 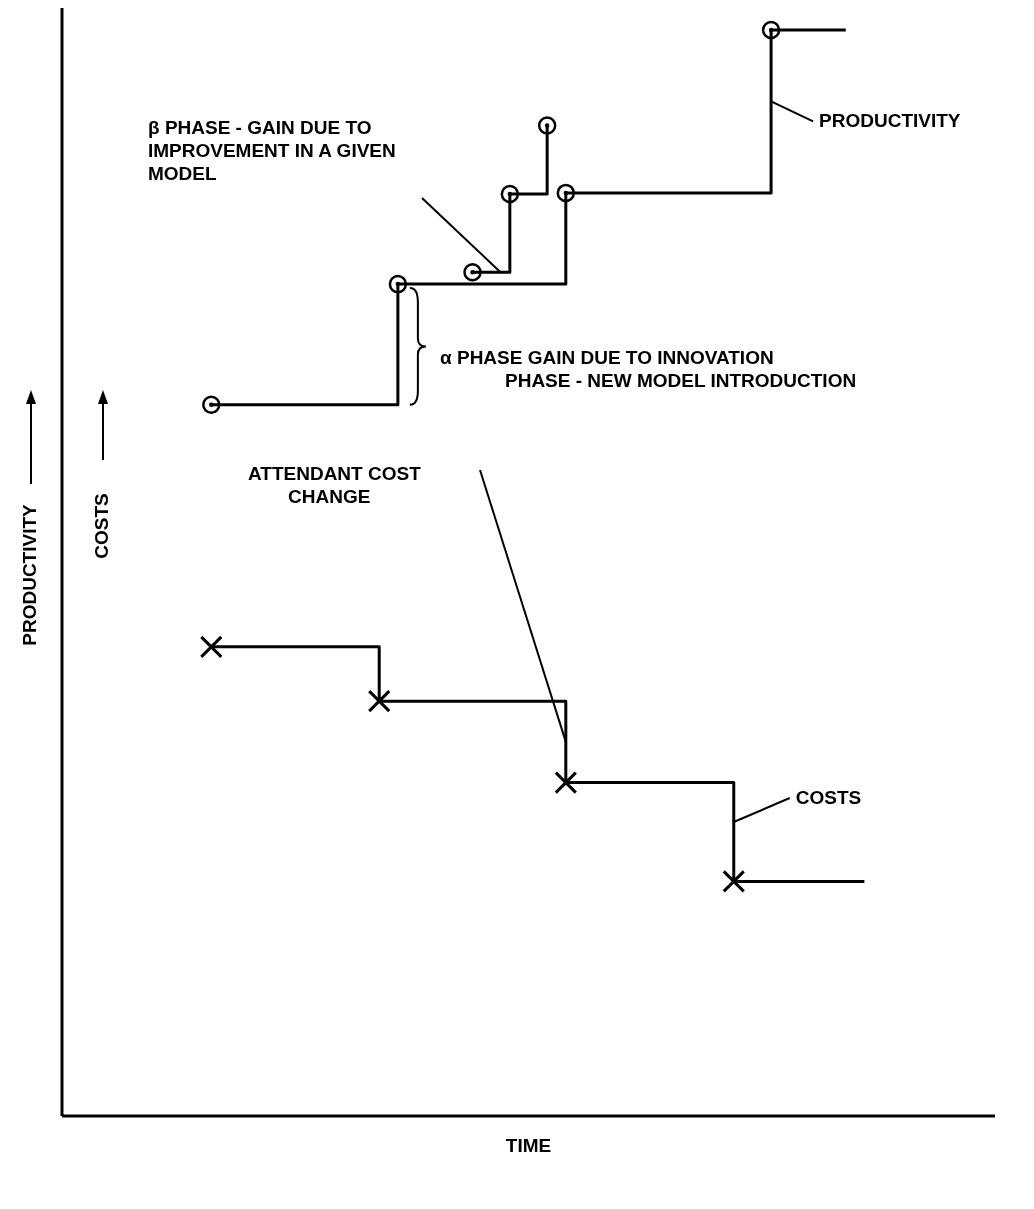 What do you see at coordinates (648, 369) in the screenshot?
I see `annotation: α PHASE GAIN DUE TO INNOVATION PHASE - NEW MODEL INTRODUCTION` at bounding box center [648, 369].